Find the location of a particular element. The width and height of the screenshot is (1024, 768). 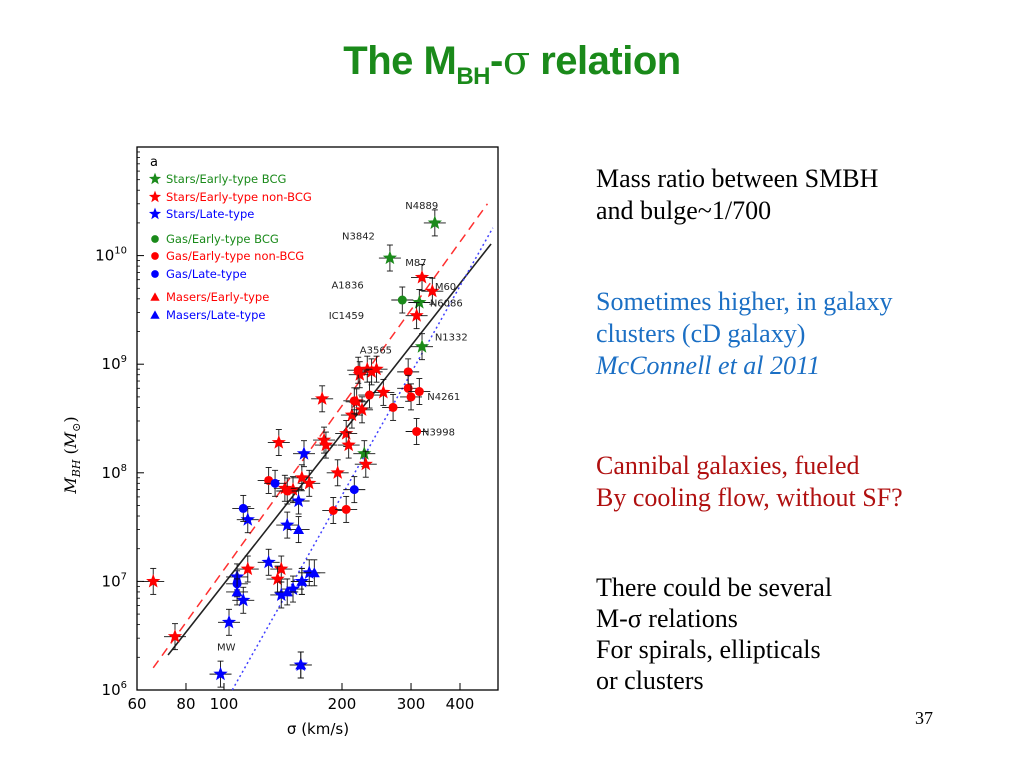

title-subscript: BH is located at coordinates (473, 76).